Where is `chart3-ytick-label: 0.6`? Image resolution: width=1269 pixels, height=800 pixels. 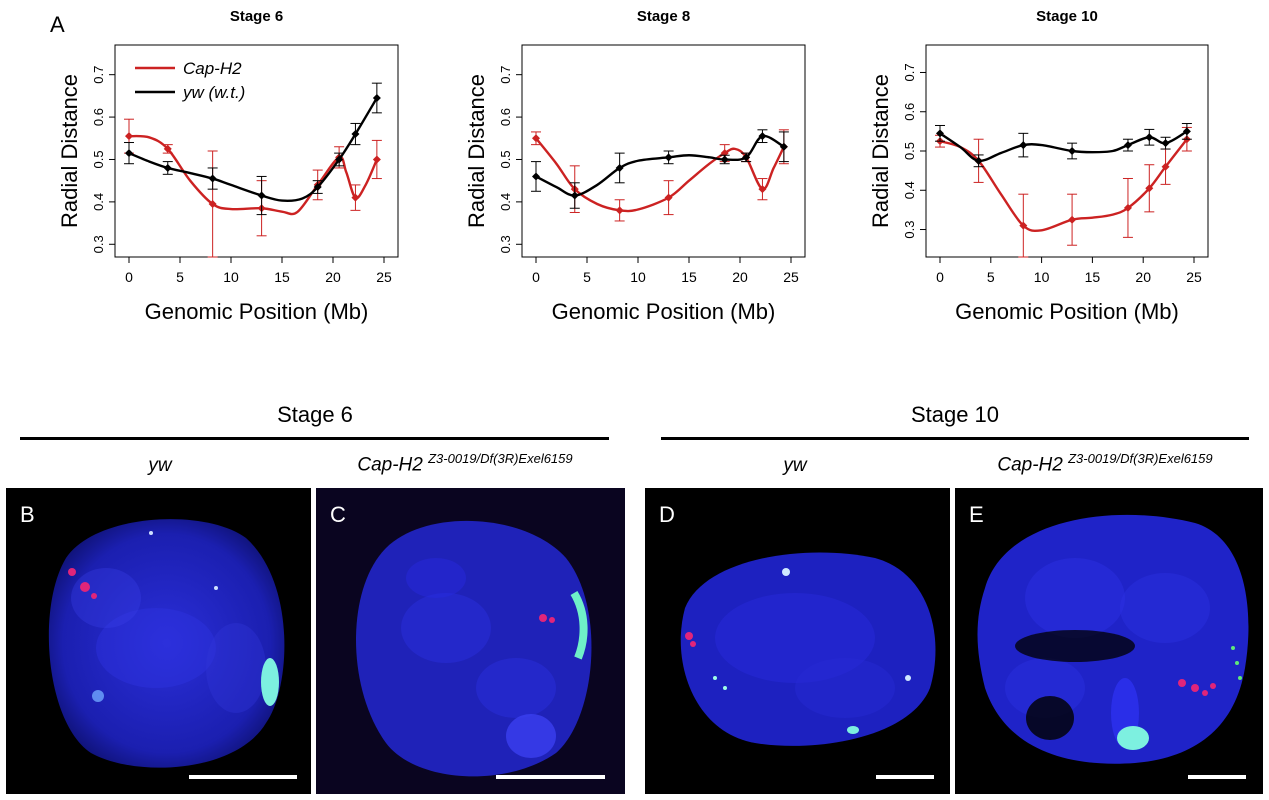 chart3-ytick-label: 0.6 is located at coordinates (909, 112).